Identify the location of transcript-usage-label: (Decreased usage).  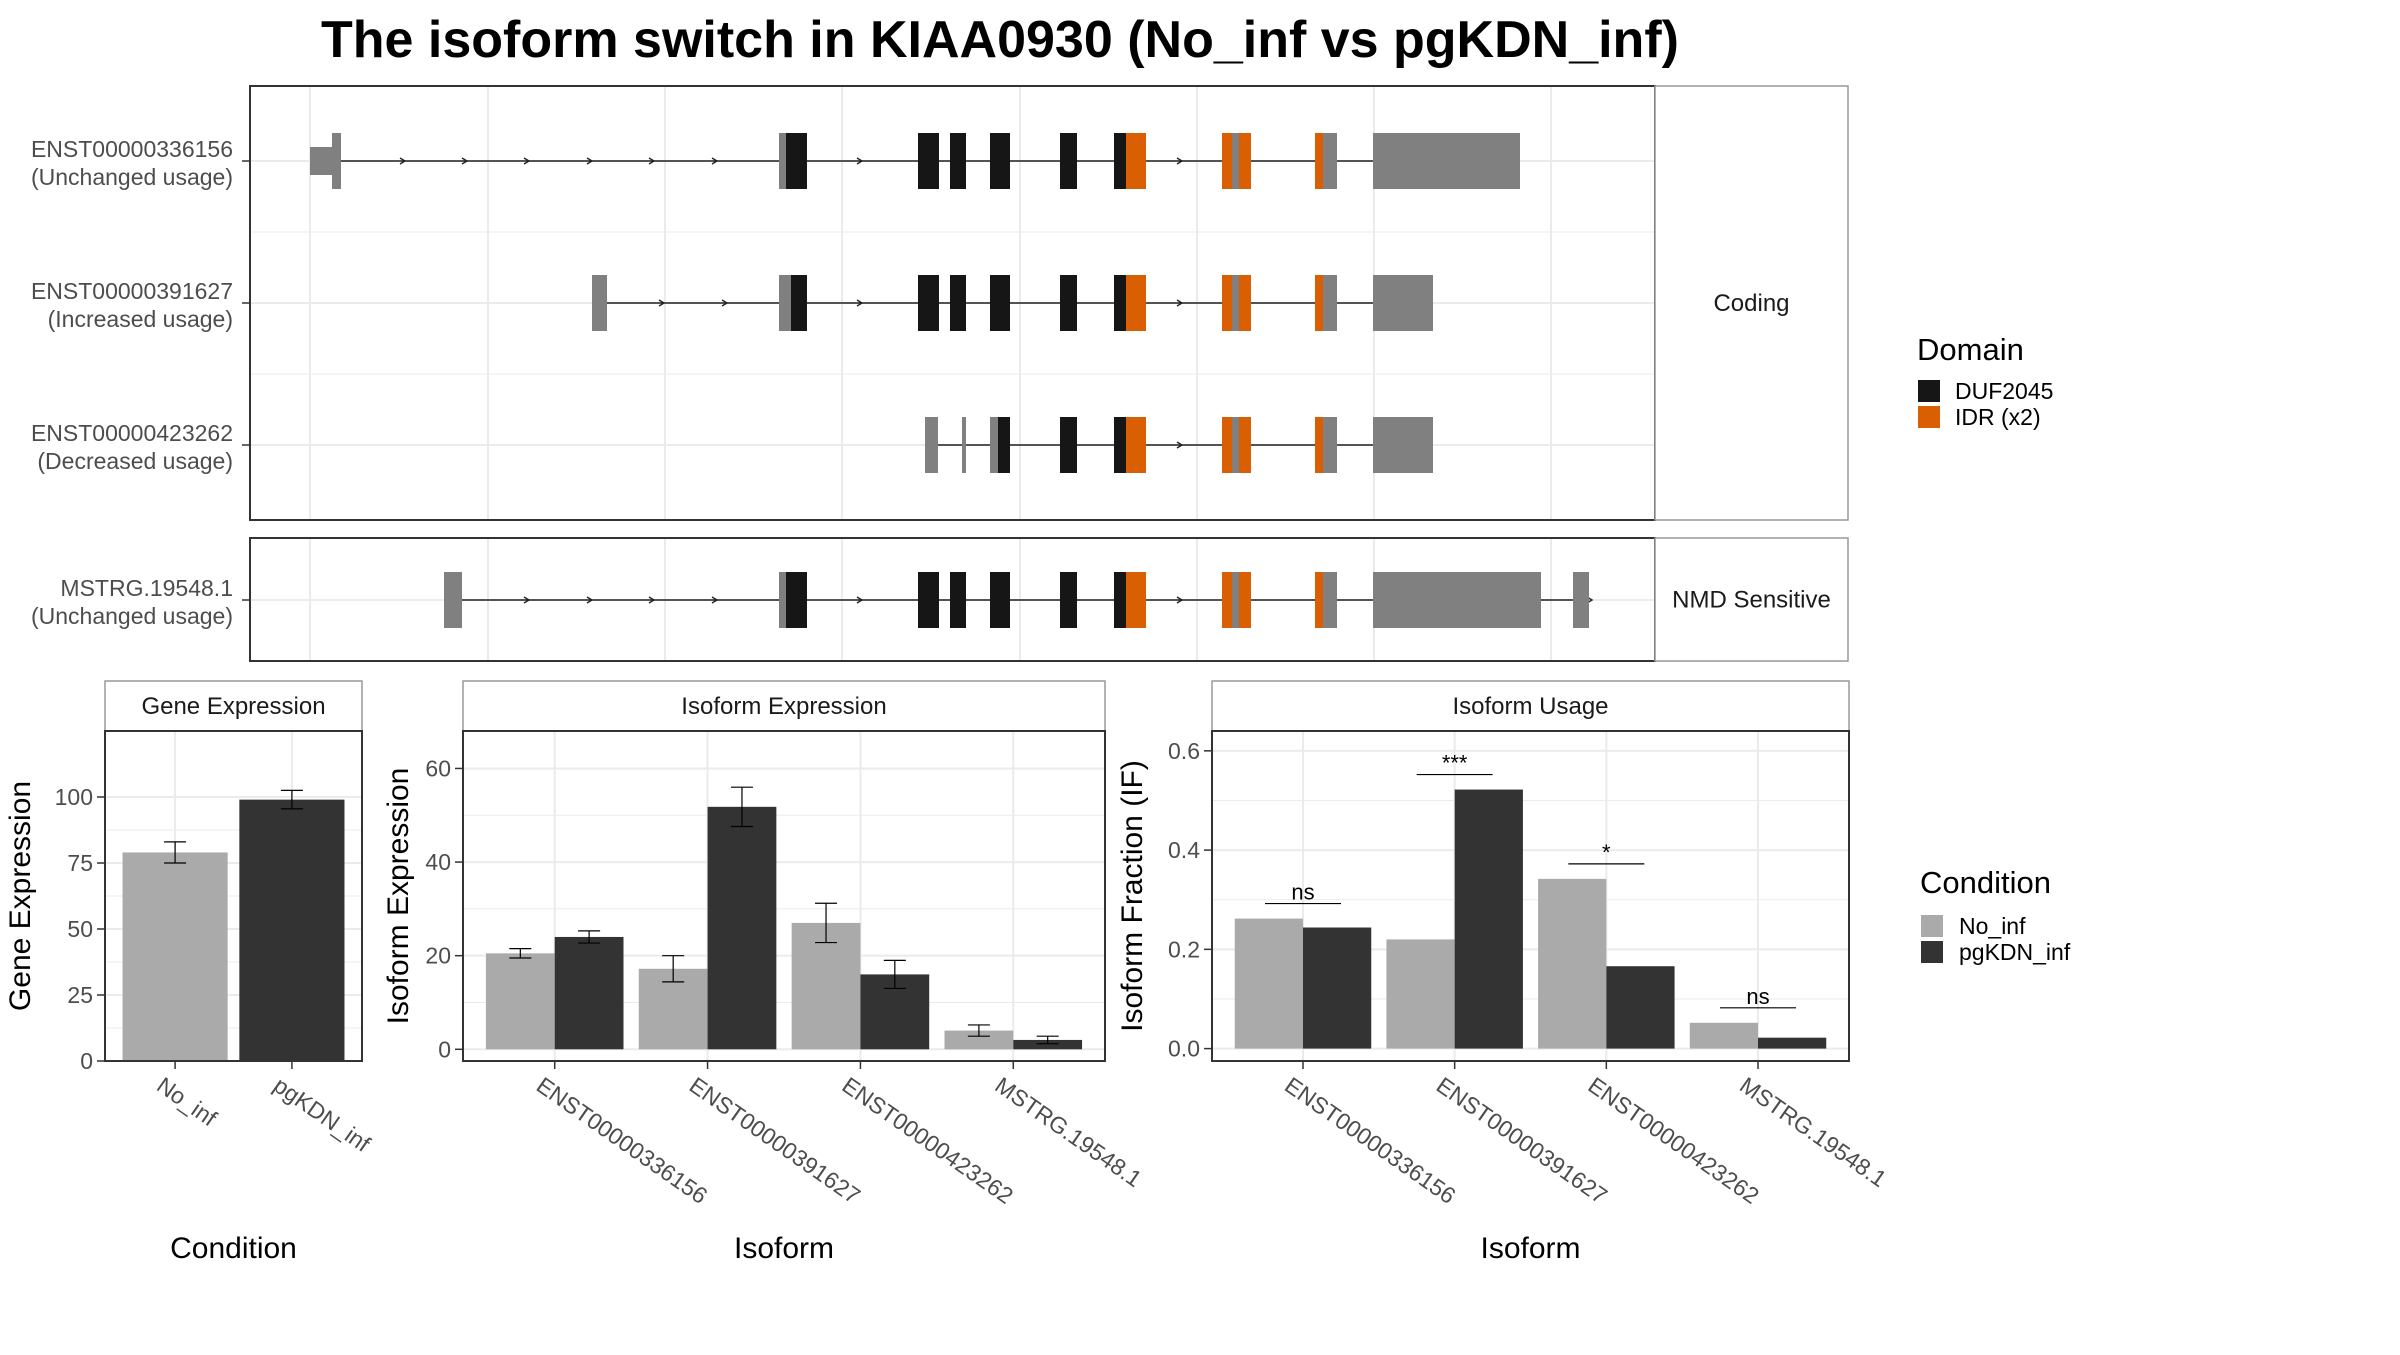
(135, 461).